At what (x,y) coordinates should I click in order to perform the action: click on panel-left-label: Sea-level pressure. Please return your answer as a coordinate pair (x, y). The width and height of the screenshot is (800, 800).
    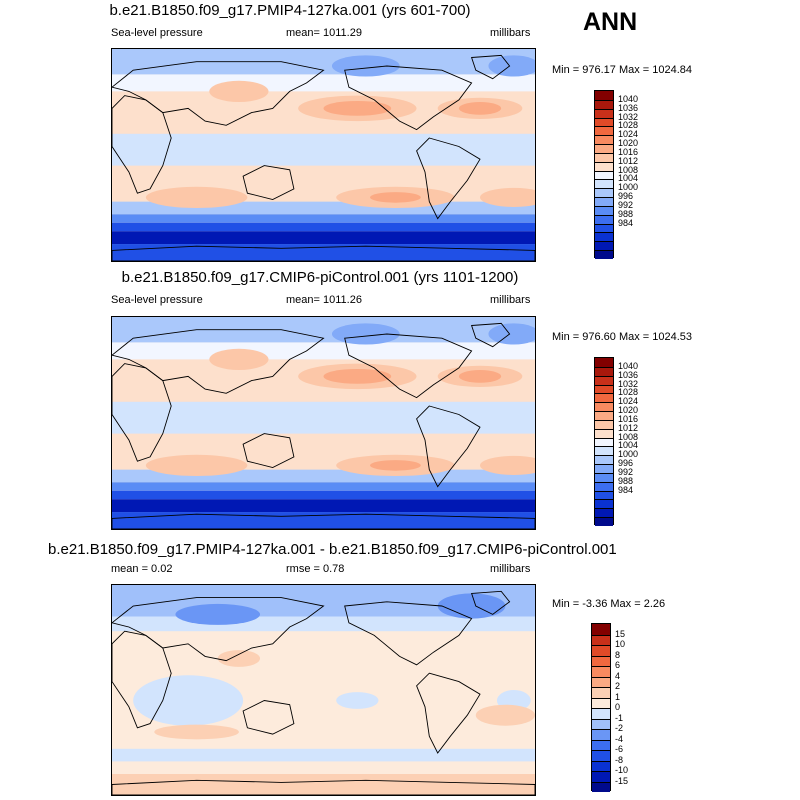
    Looking at the image, I should click on (157, 33).